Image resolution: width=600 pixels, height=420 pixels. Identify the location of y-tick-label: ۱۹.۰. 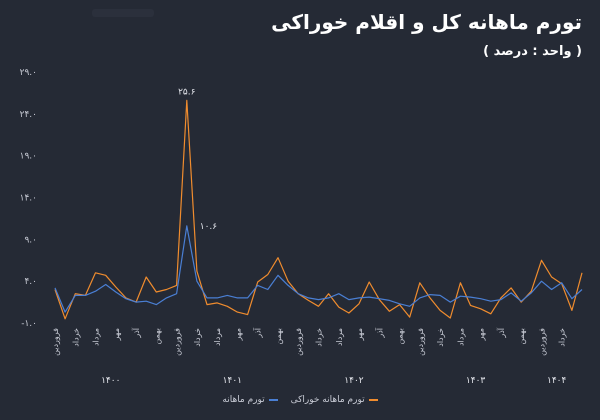
(28, 157).